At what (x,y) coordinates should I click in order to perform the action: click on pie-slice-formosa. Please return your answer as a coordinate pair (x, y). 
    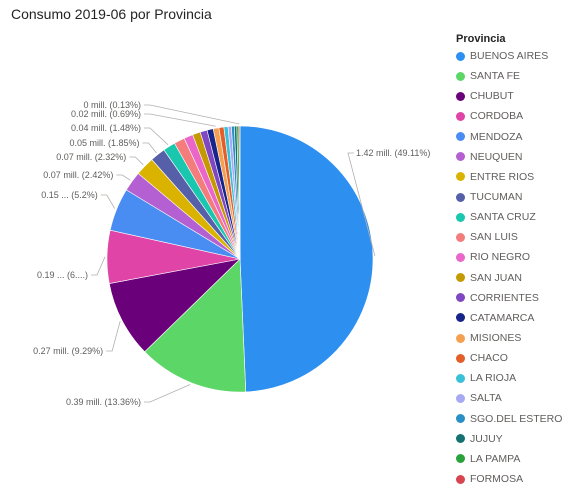
    Looking at the image, I should click on (239, 192).